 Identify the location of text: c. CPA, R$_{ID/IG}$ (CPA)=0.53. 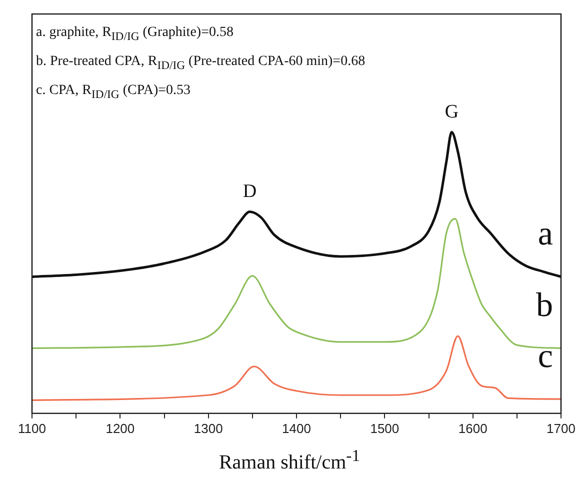
(114, 92).